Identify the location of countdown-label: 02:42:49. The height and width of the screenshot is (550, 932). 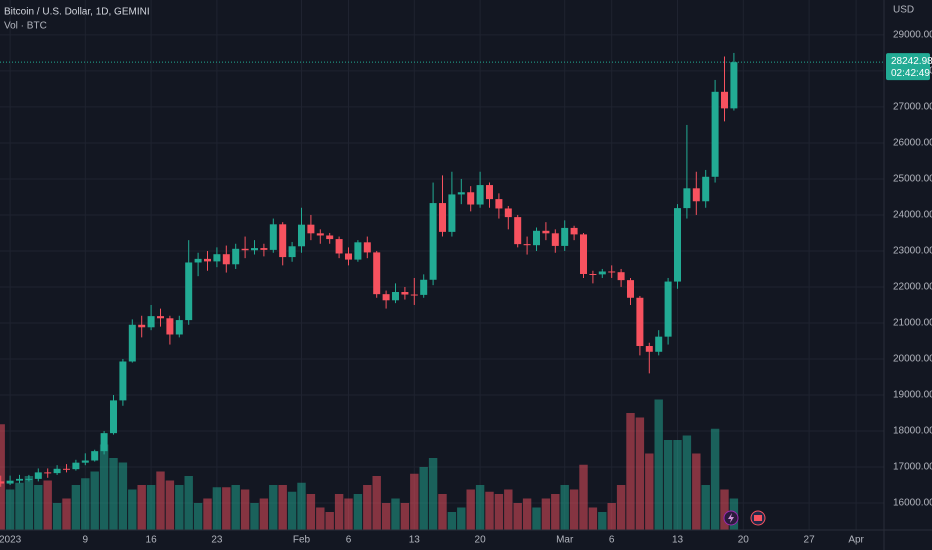
(910, 73).